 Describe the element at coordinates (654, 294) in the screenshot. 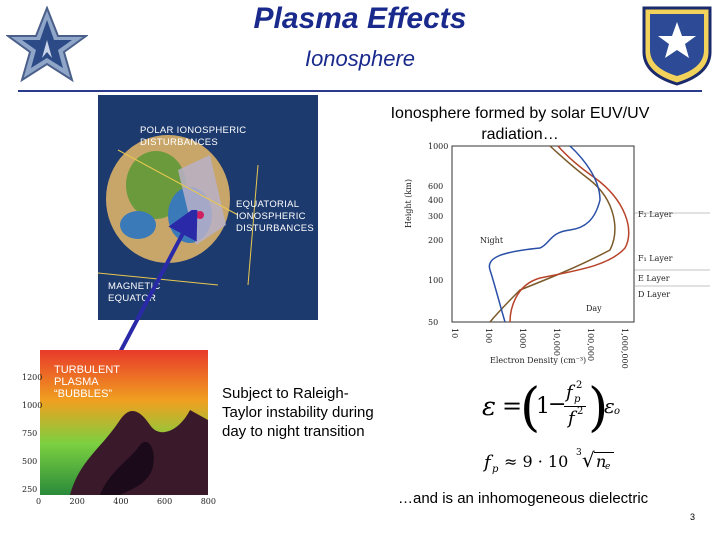

I see `layer-d-label: D Layer` at that location.